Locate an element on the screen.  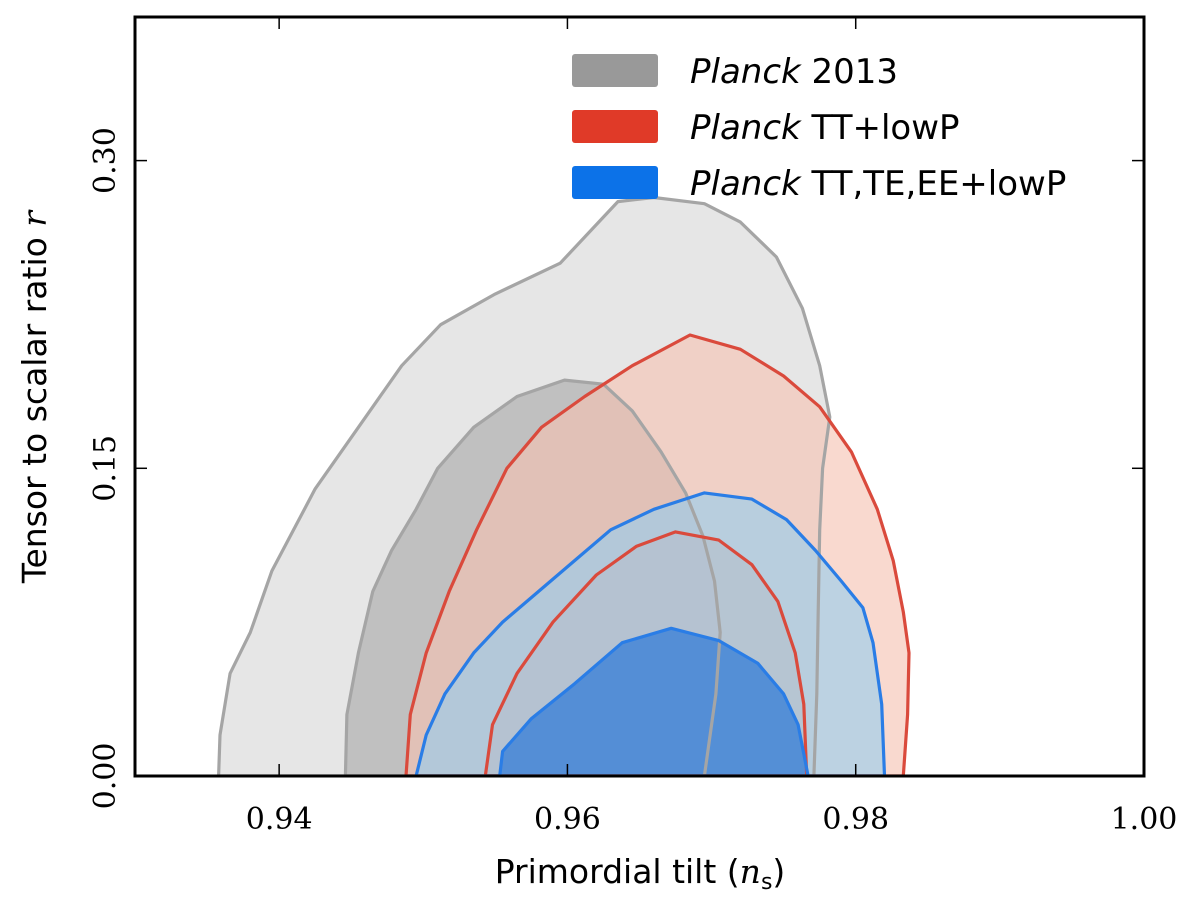
y-axis-label: Tensor to scalar ratio r is located at coordinates (34, 396).